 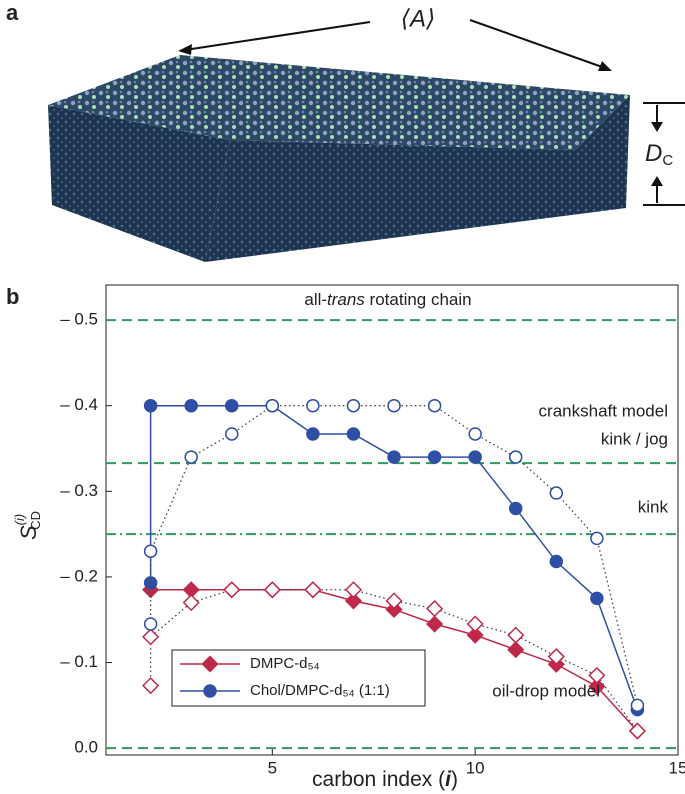 I want to click on x-tick-label: 15, so click(x=677, y=767).